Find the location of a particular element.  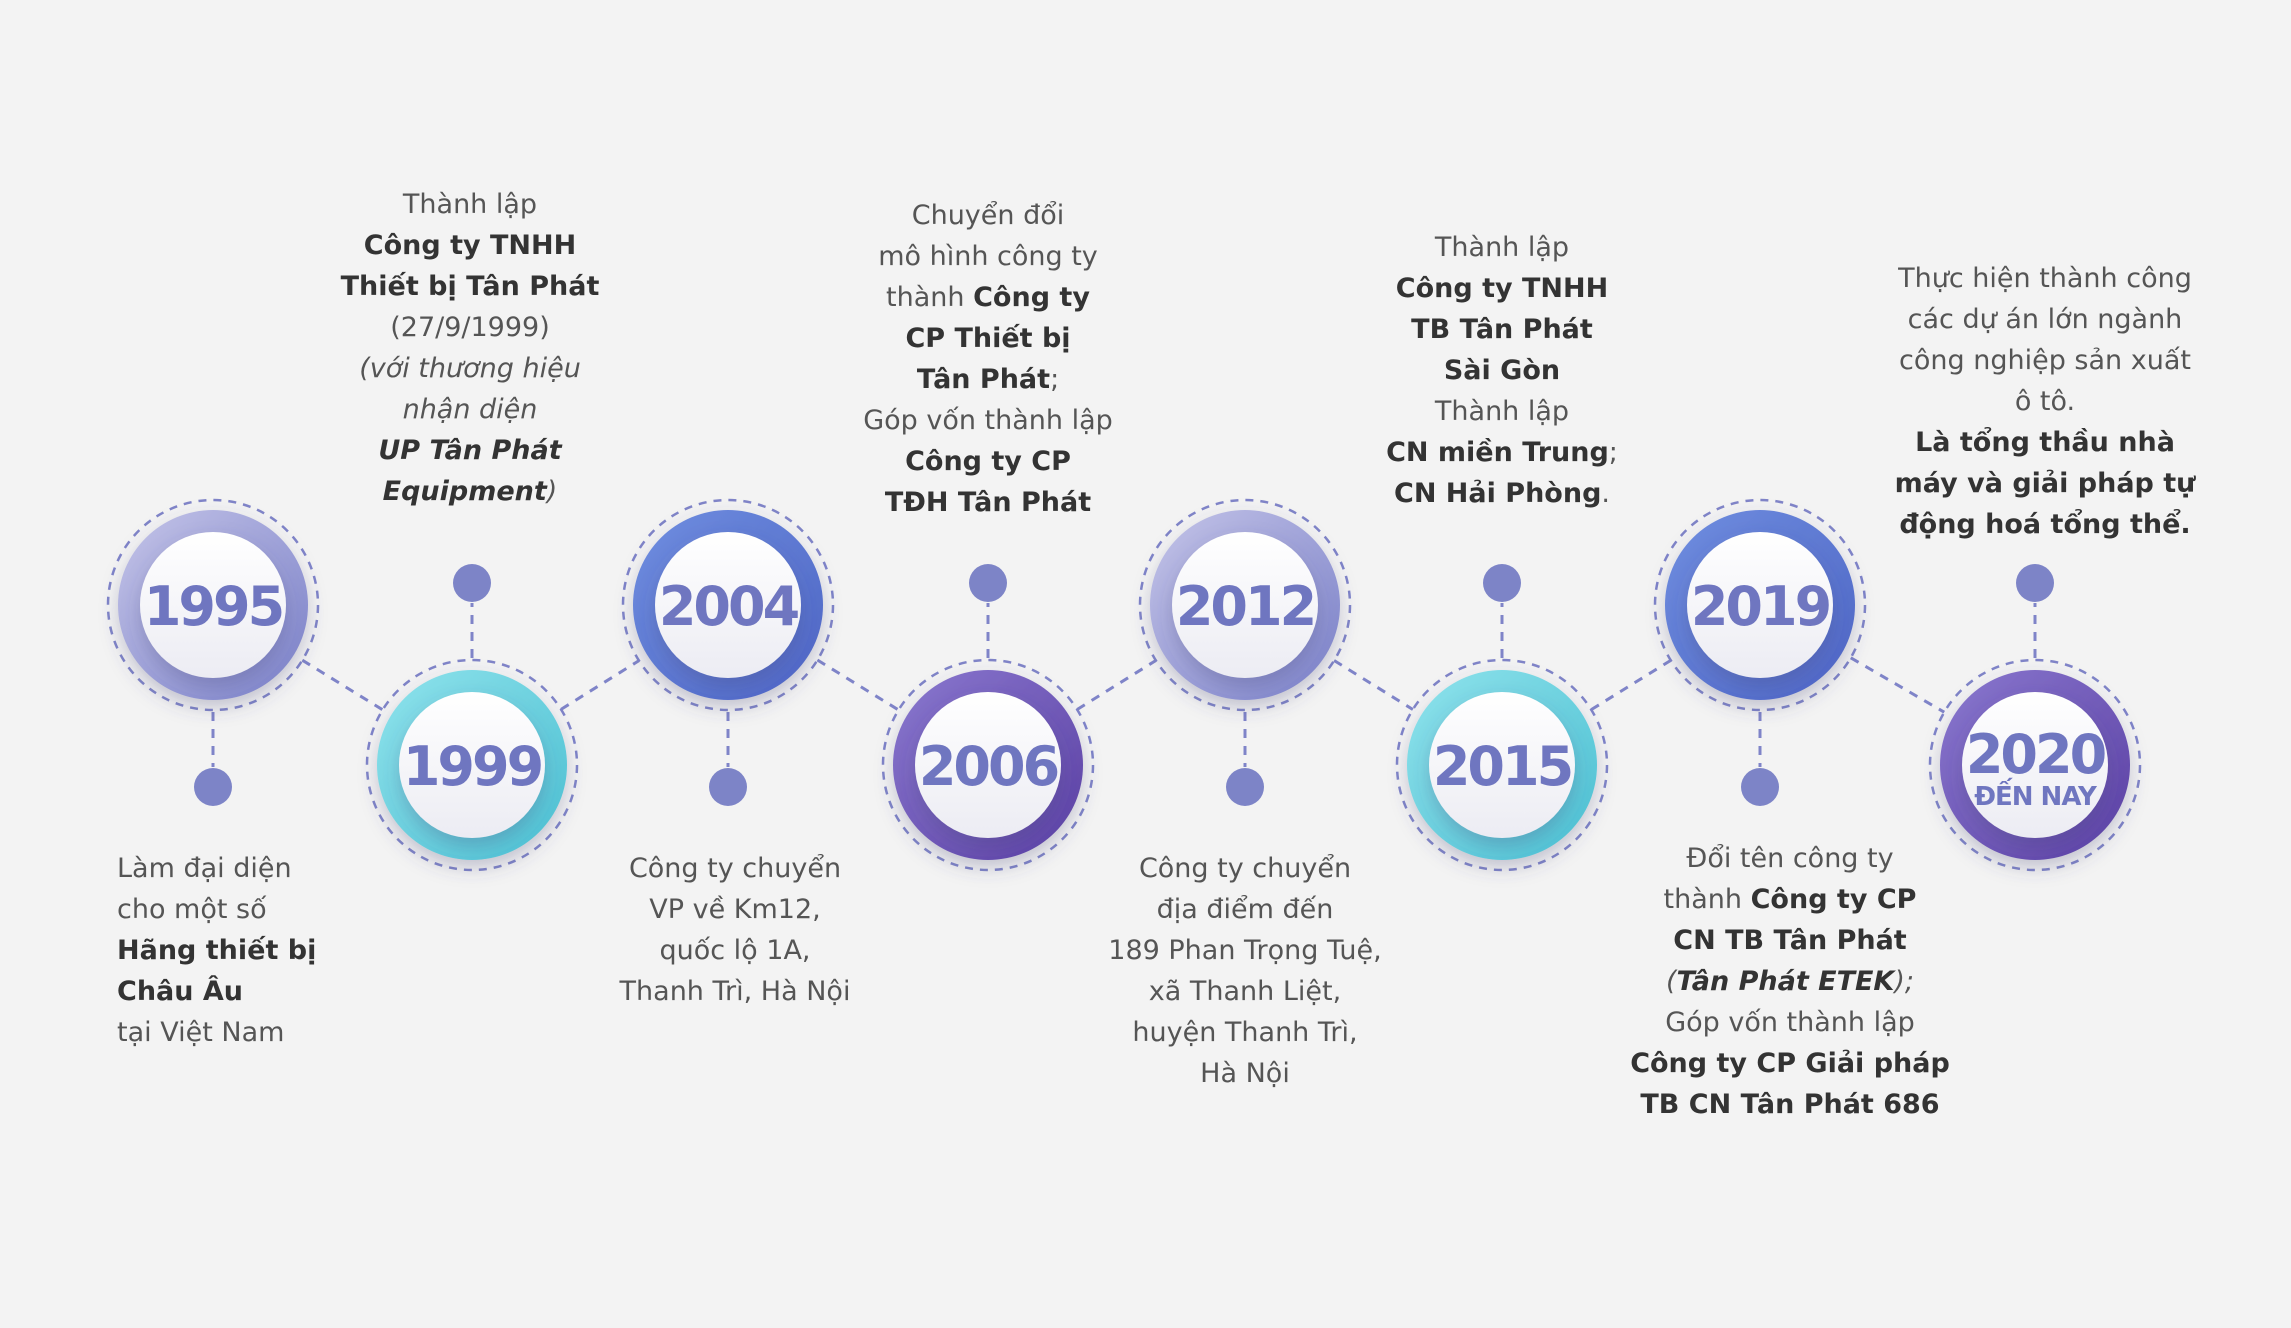

description-line: động hoá tổng thể. is located at coordinates (2045, 524).